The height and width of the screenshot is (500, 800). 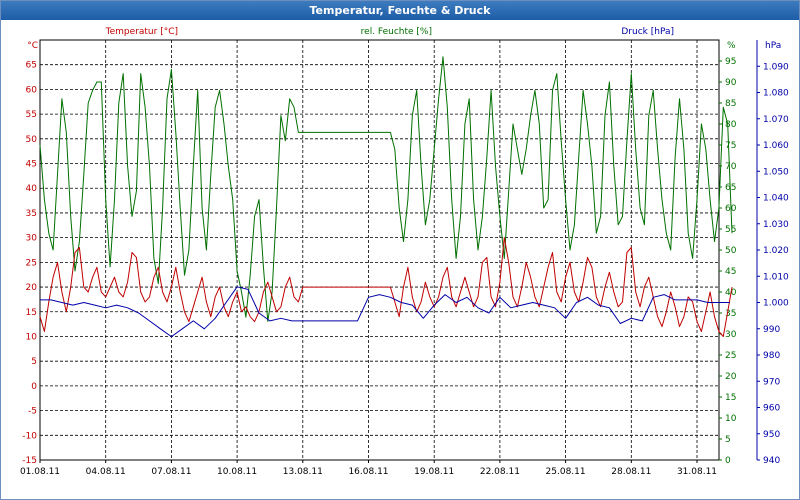 I want to click on x-tick-label: 13.08.11, so click(x=303, y=472).